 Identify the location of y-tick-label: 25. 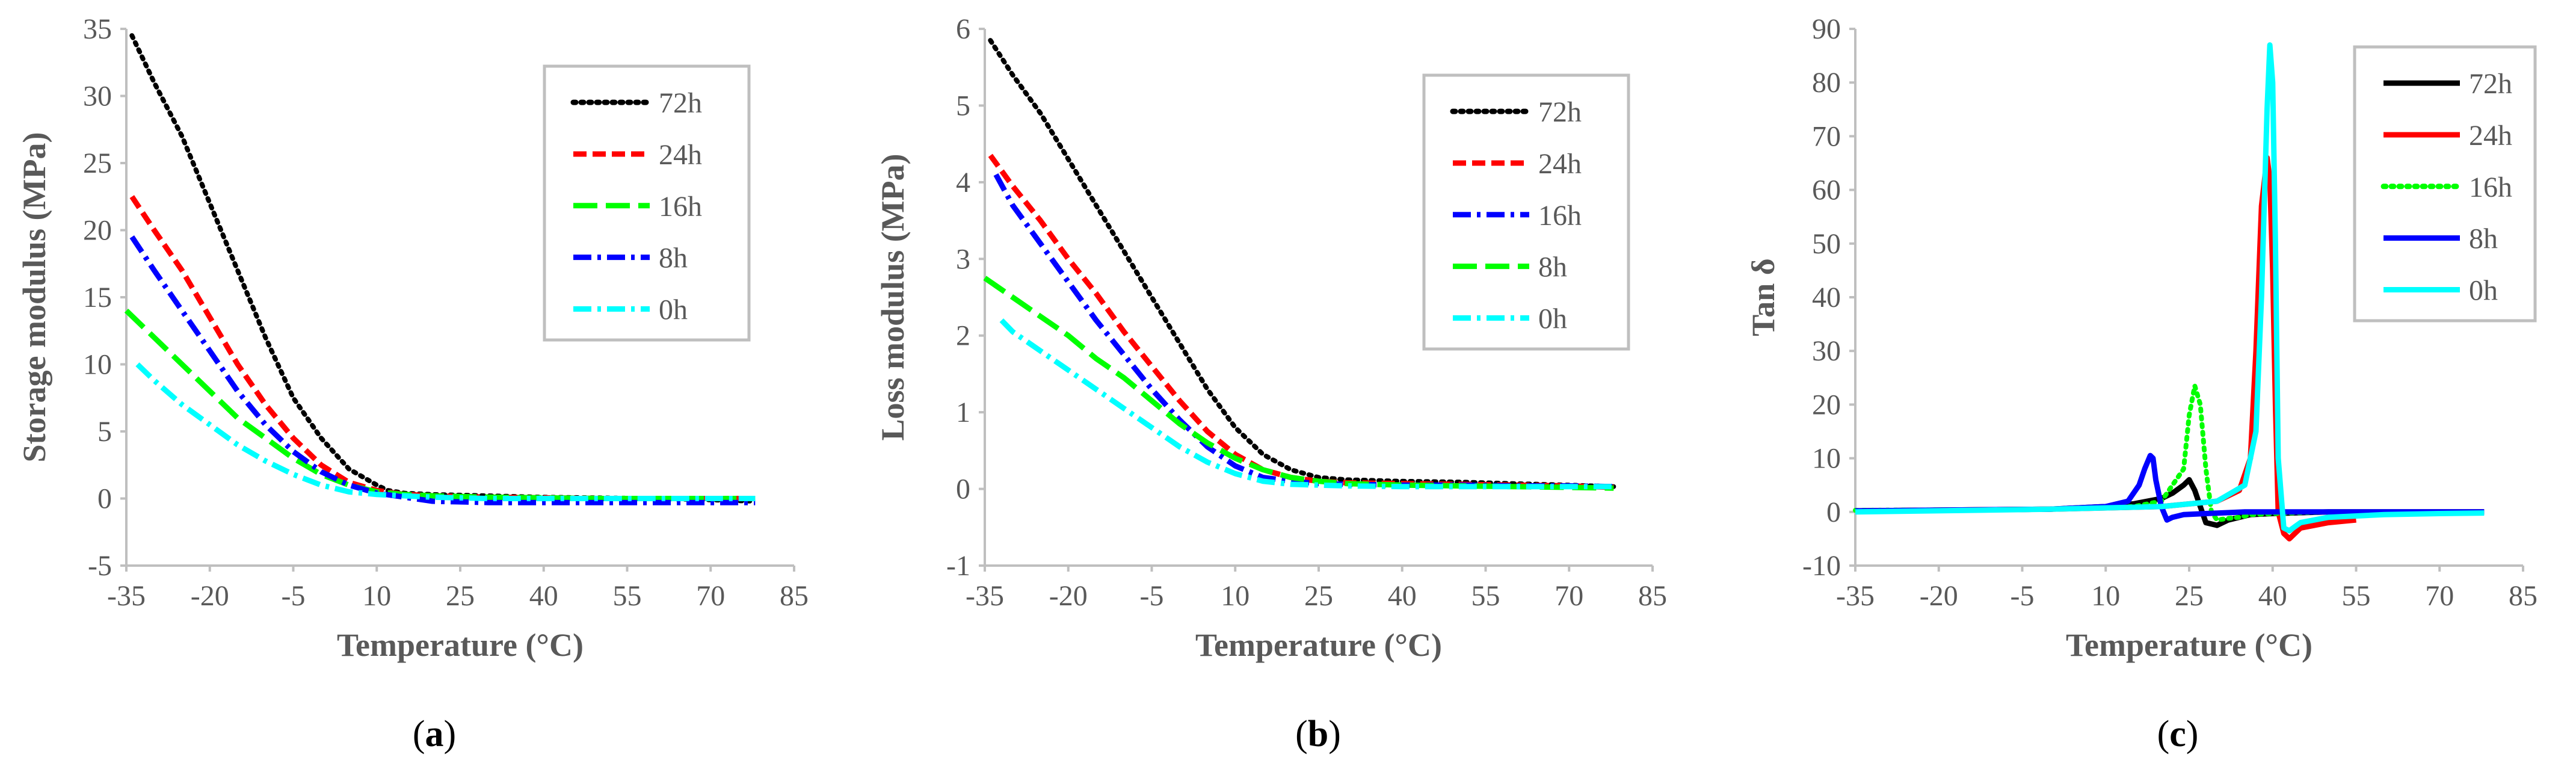
(97, 163).